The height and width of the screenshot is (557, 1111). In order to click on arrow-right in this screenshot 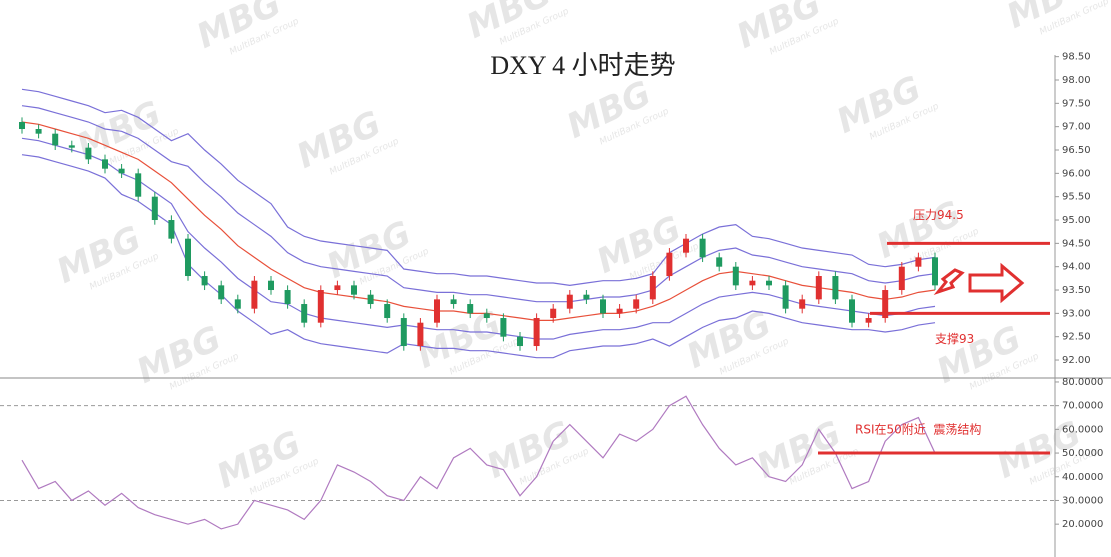, I will do `click(996, 283)`.